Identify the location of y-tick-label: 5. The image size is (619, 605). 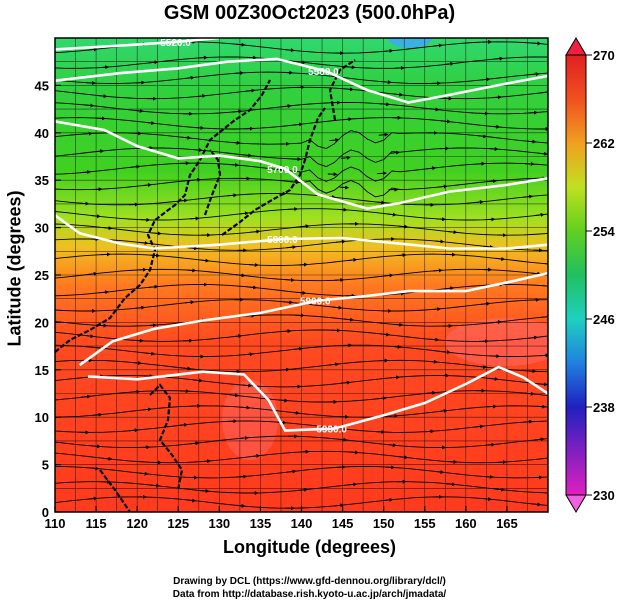
(45, 465).